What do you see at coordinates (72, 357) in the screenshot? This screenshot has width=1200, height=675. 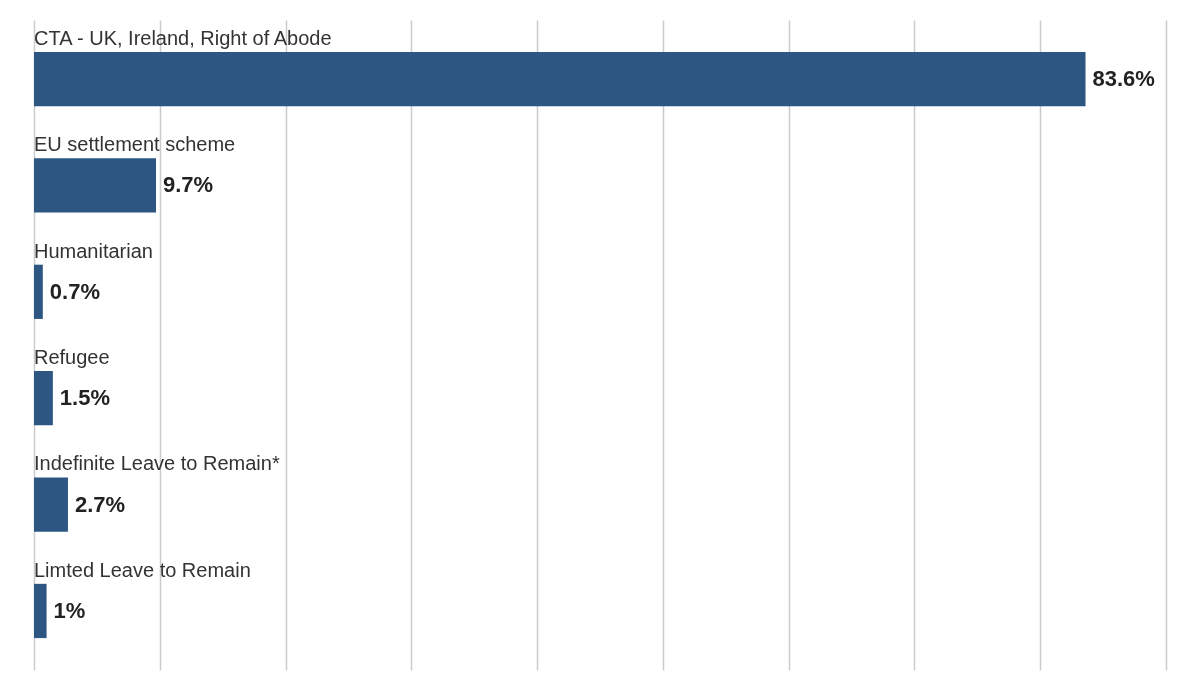 I see `y-tick-label: Refugee` at bounding box center [72, 357].